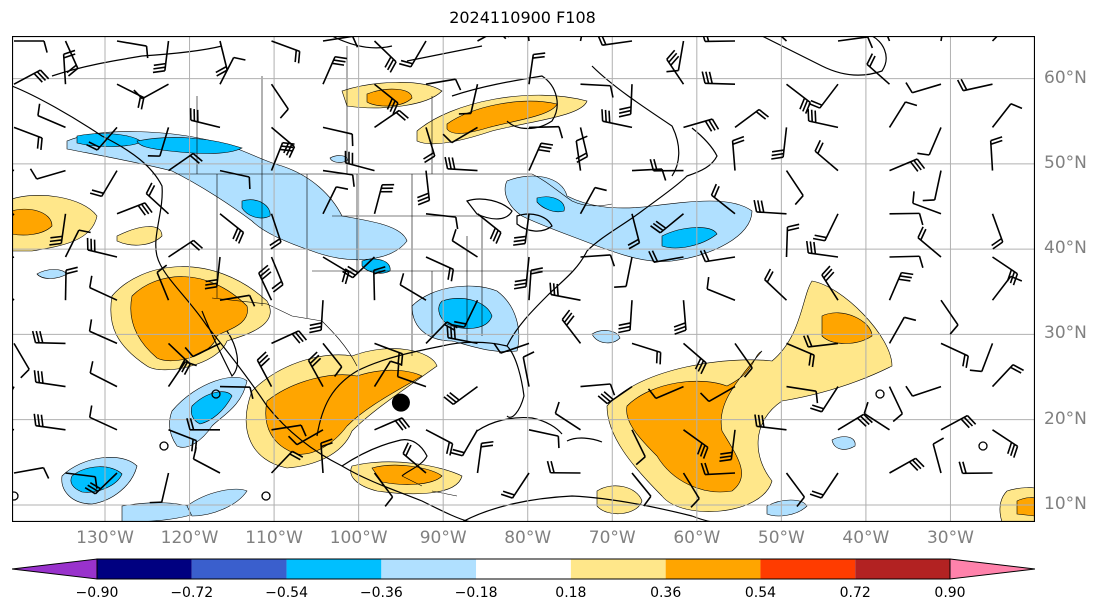 The image size is (1105, 615). What do you see at coordinates (787, 508) in the screenshot?
I see `negative-anomaly-region` at bounding box center [787, 508].